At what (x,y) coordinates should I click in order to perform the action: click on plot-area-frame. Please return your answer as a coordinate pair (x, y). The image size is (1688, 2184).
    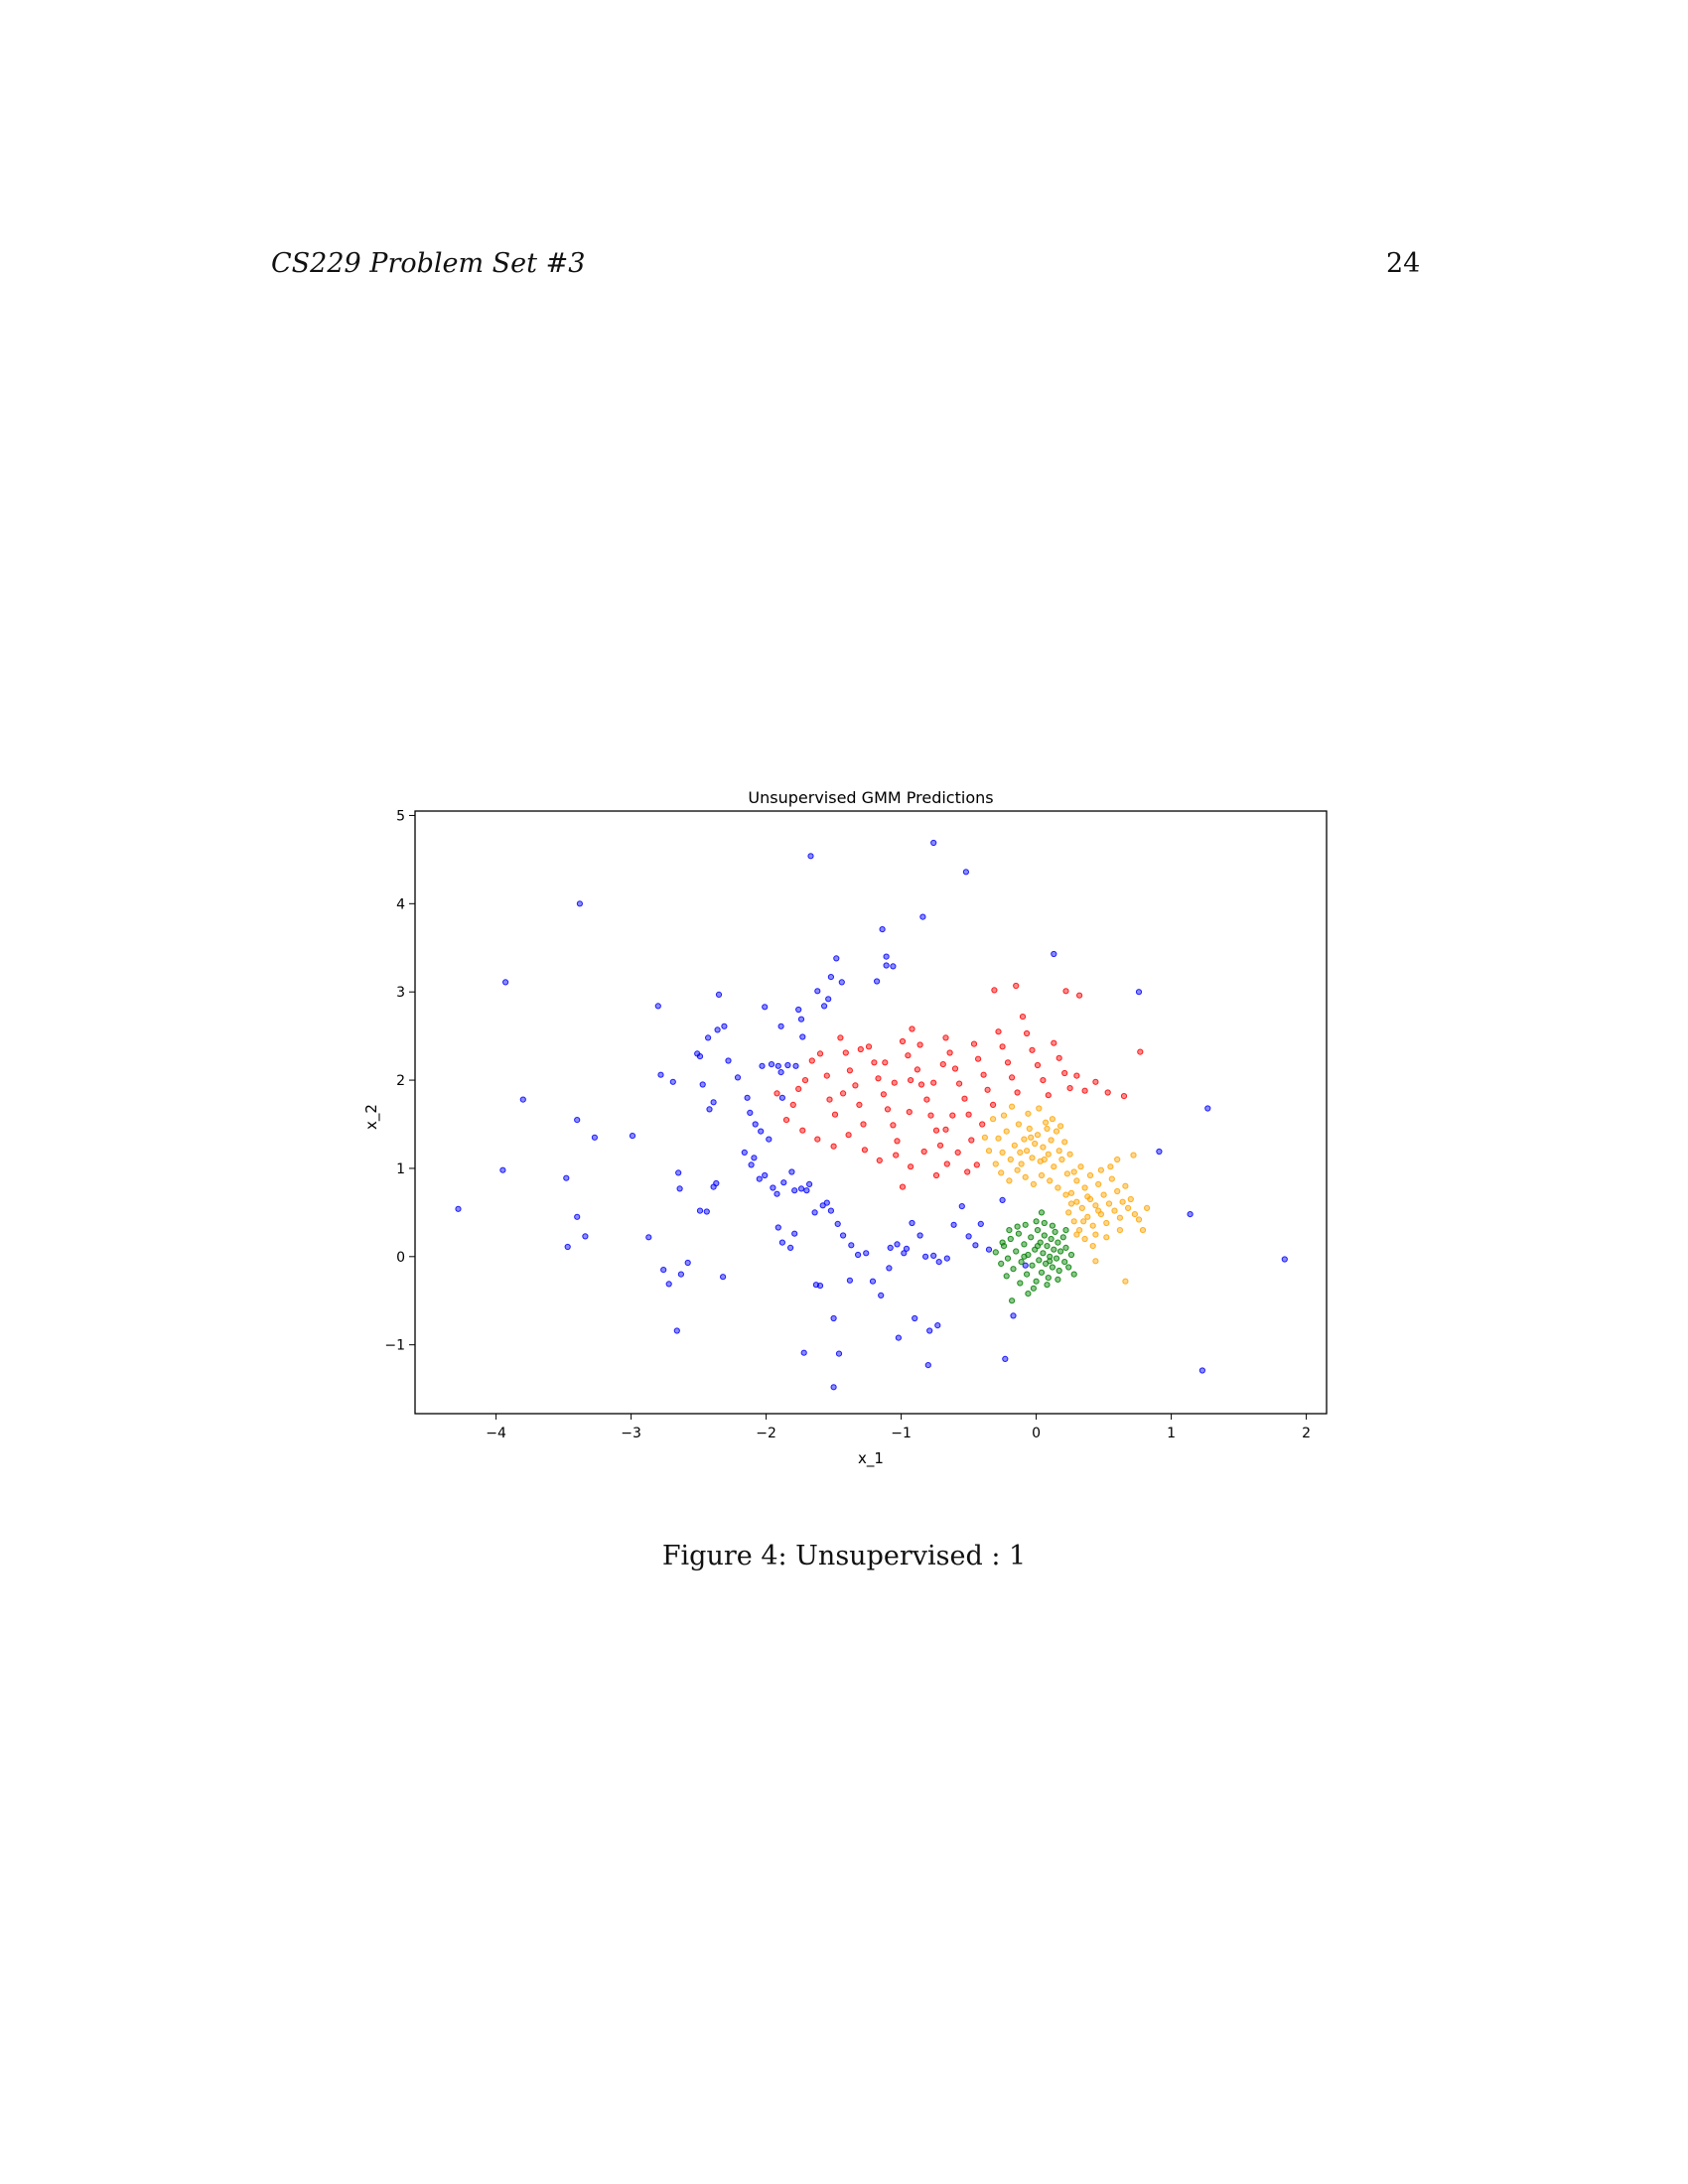
    Looking at the image, I should click on (871, 1112).